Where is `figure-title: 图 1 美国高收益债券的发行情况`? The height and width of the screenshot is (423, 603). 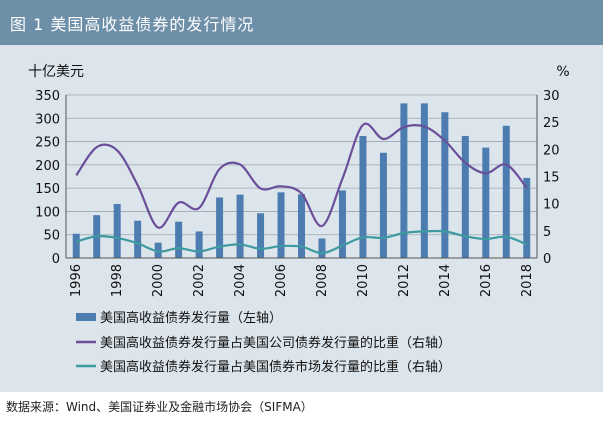
figure-title: 图 1 美国高收益债券的发行情况 is located at coordinates (132, 24).